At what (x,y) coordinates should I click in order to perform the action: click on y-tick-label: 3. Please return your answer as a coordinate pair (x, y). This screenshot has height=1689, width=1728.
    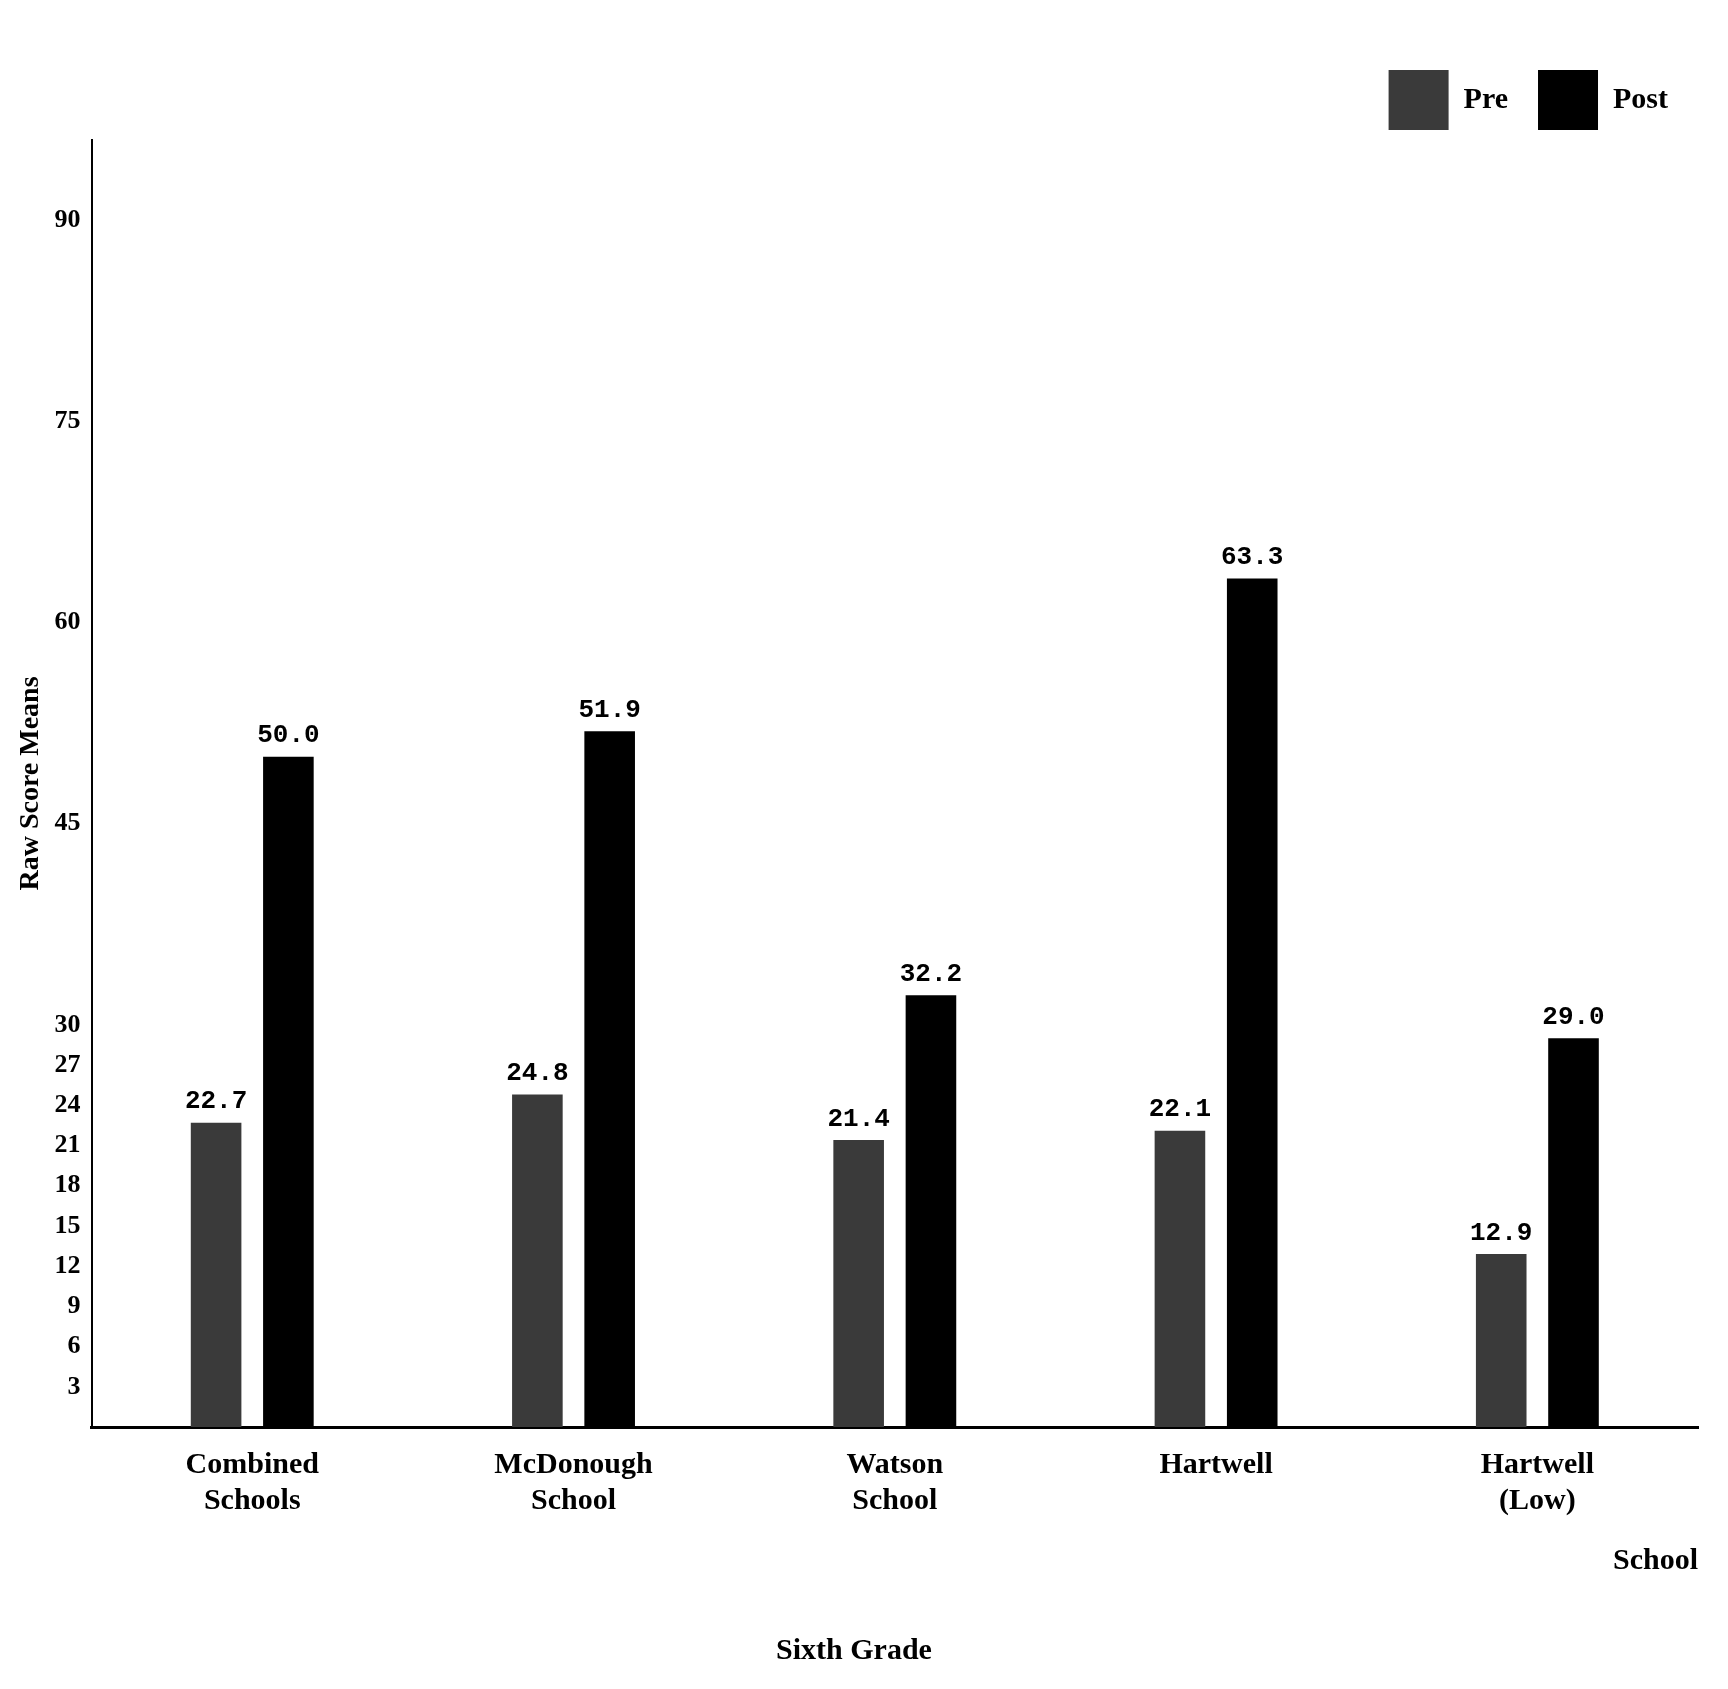
    Looking at the image, I should click on (74, 1385).